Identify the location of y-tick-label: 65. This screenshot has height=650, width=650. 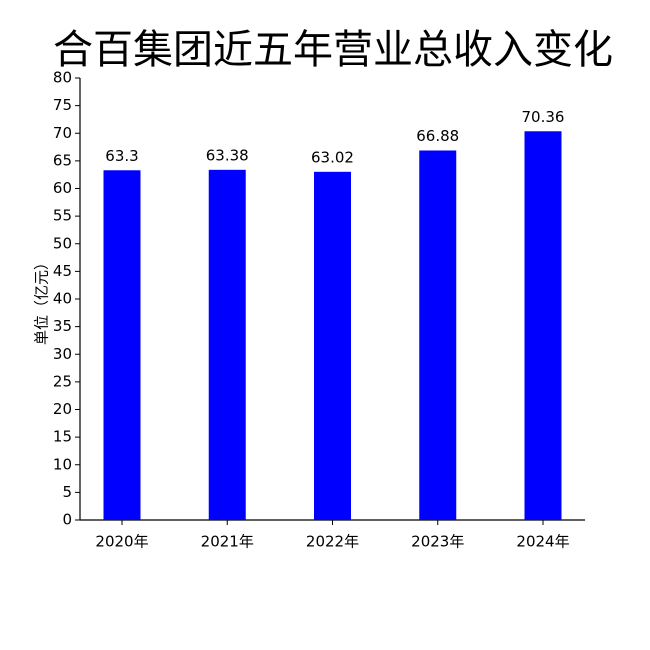
(62, 160).